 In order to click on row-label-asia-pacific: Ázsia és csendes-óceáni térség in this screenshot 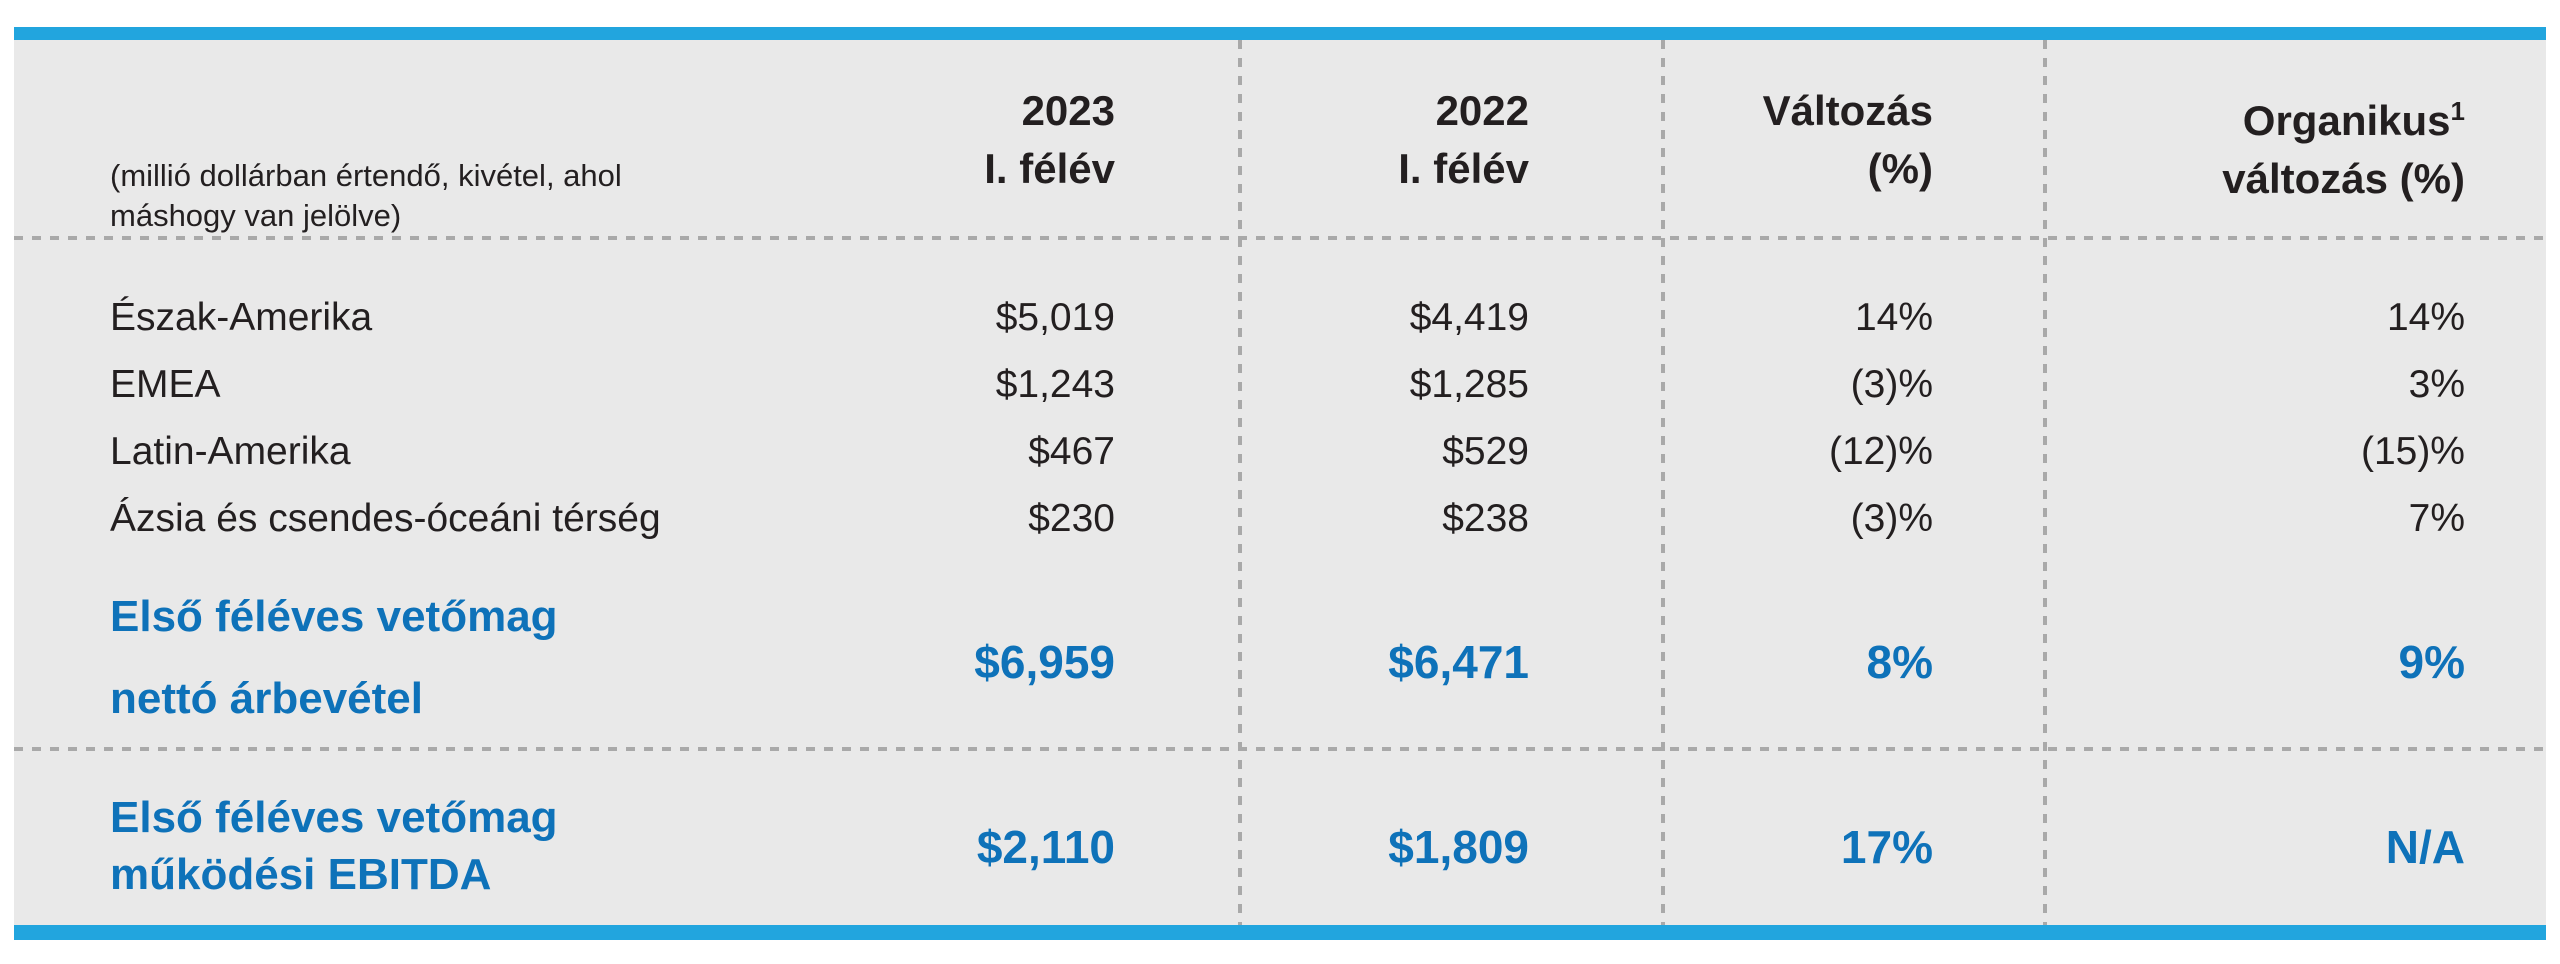, I will do `click(385, 518)`.